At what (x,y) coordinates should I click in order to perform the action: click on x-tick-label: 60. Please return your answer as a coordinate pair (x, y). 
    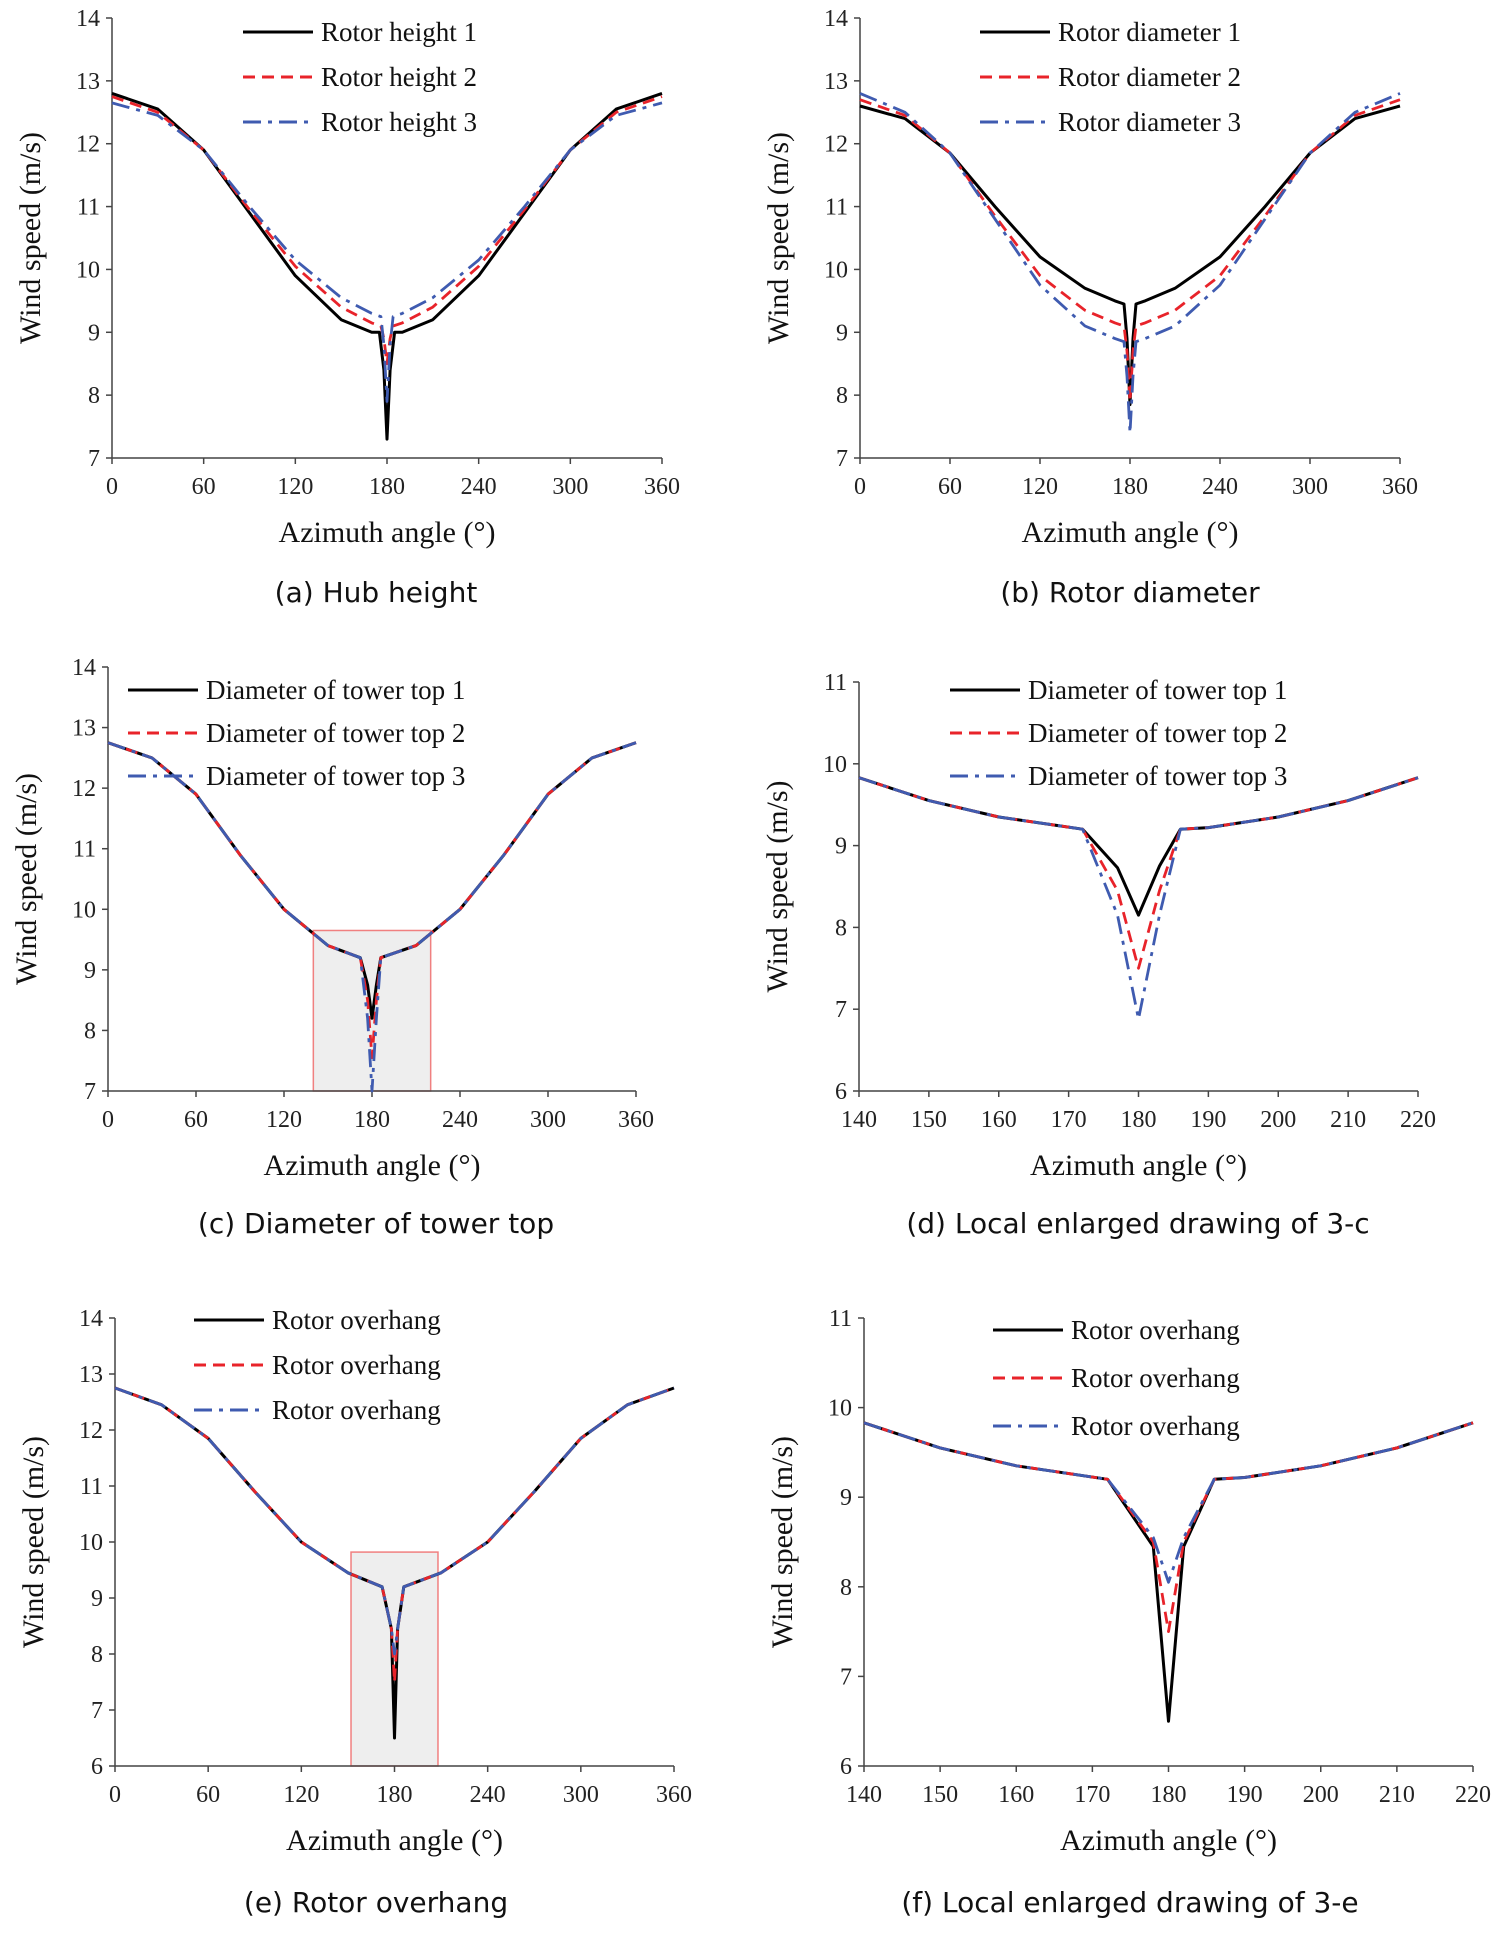
    Looking at the image, I should click on (196, 1120).